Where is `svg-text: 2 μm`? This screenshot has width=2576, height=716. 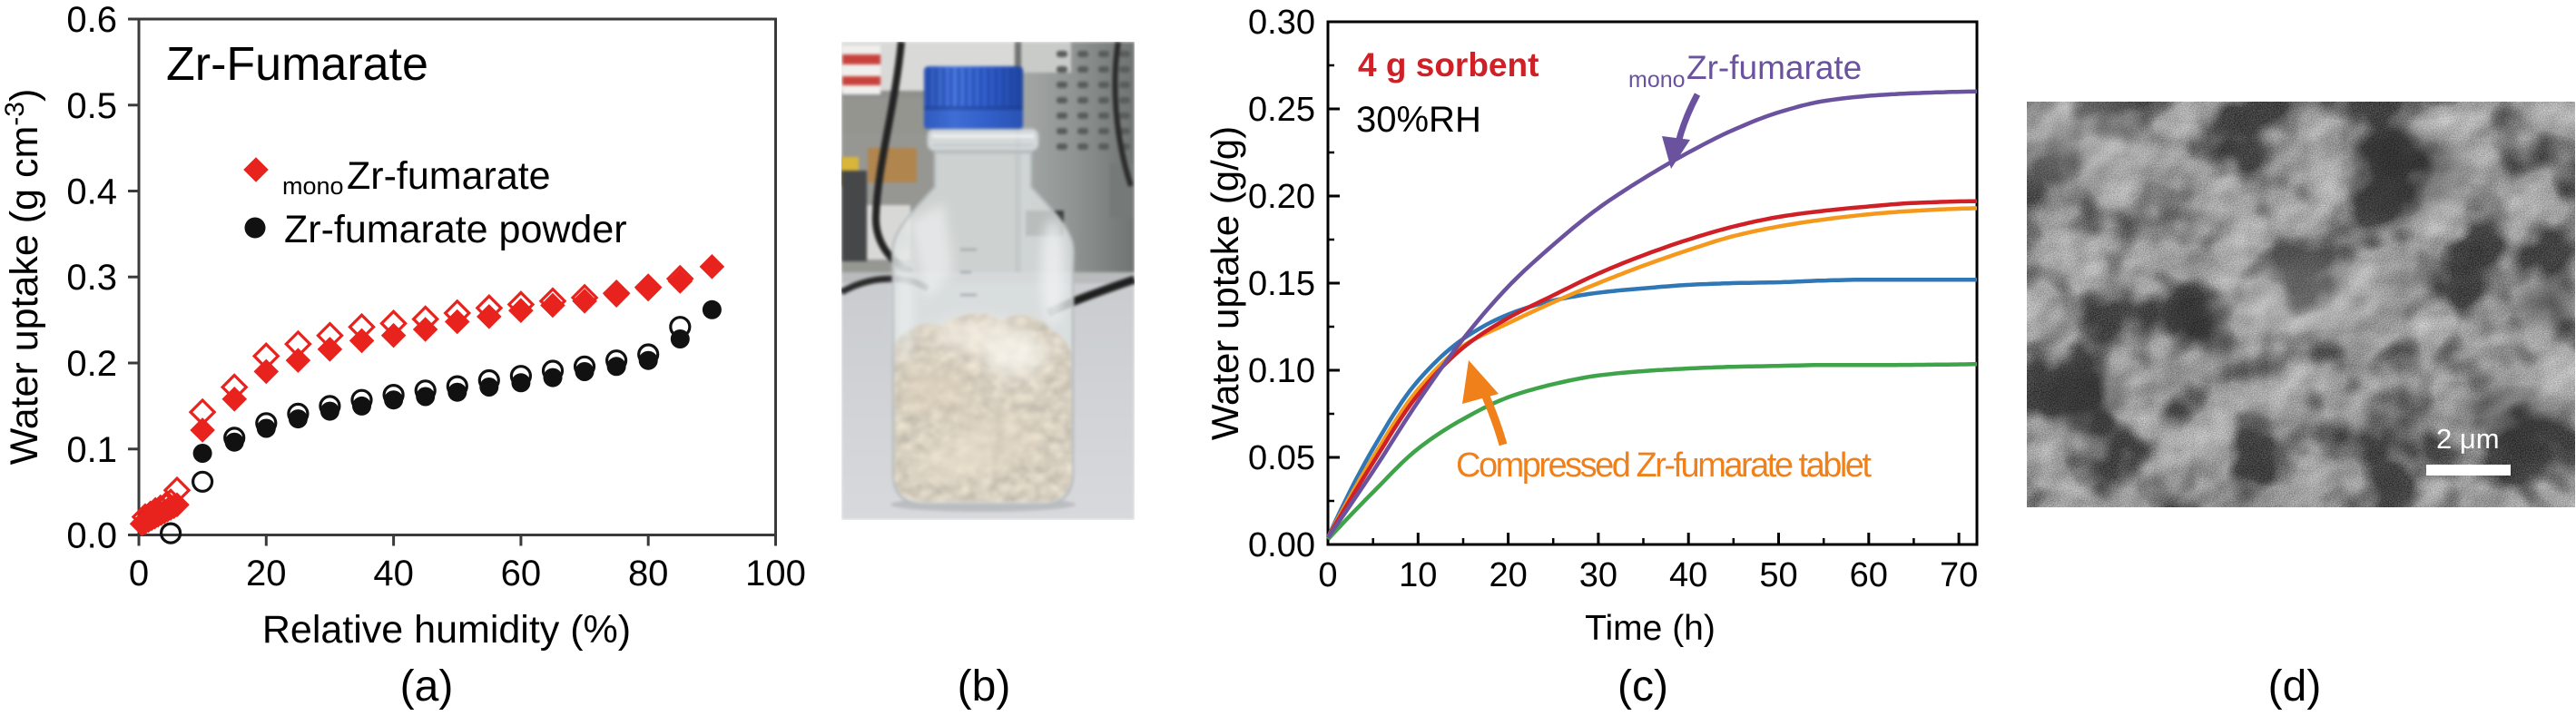 svg-text: 2 μm is located at coordinates (2468, 439).